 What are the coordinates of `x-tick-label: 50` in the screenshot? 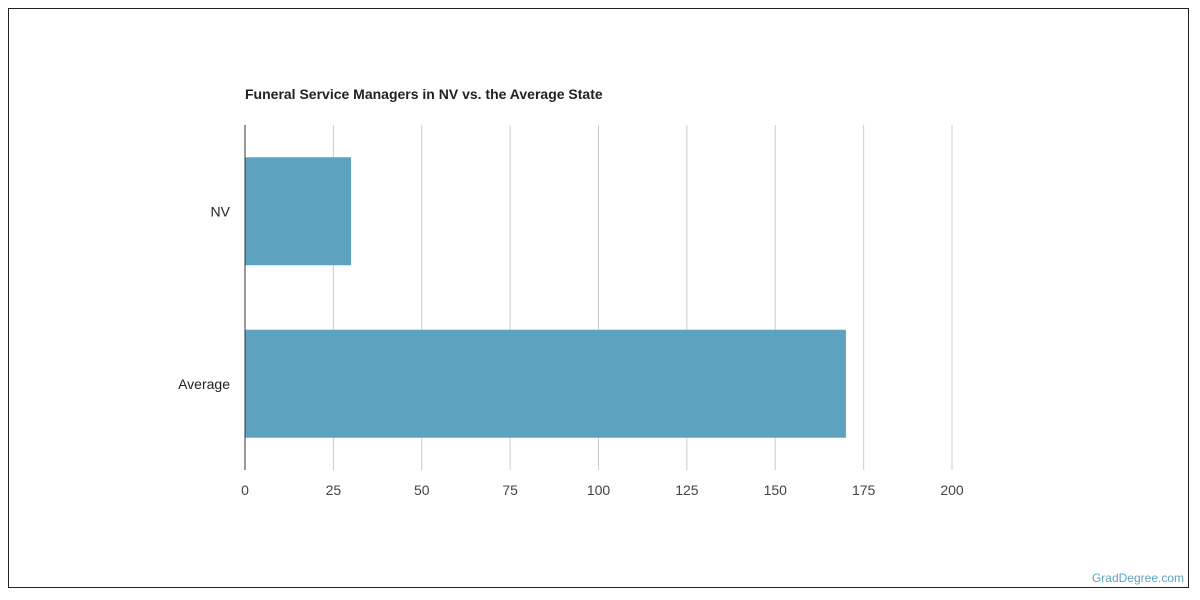 It's located at (422, 490).